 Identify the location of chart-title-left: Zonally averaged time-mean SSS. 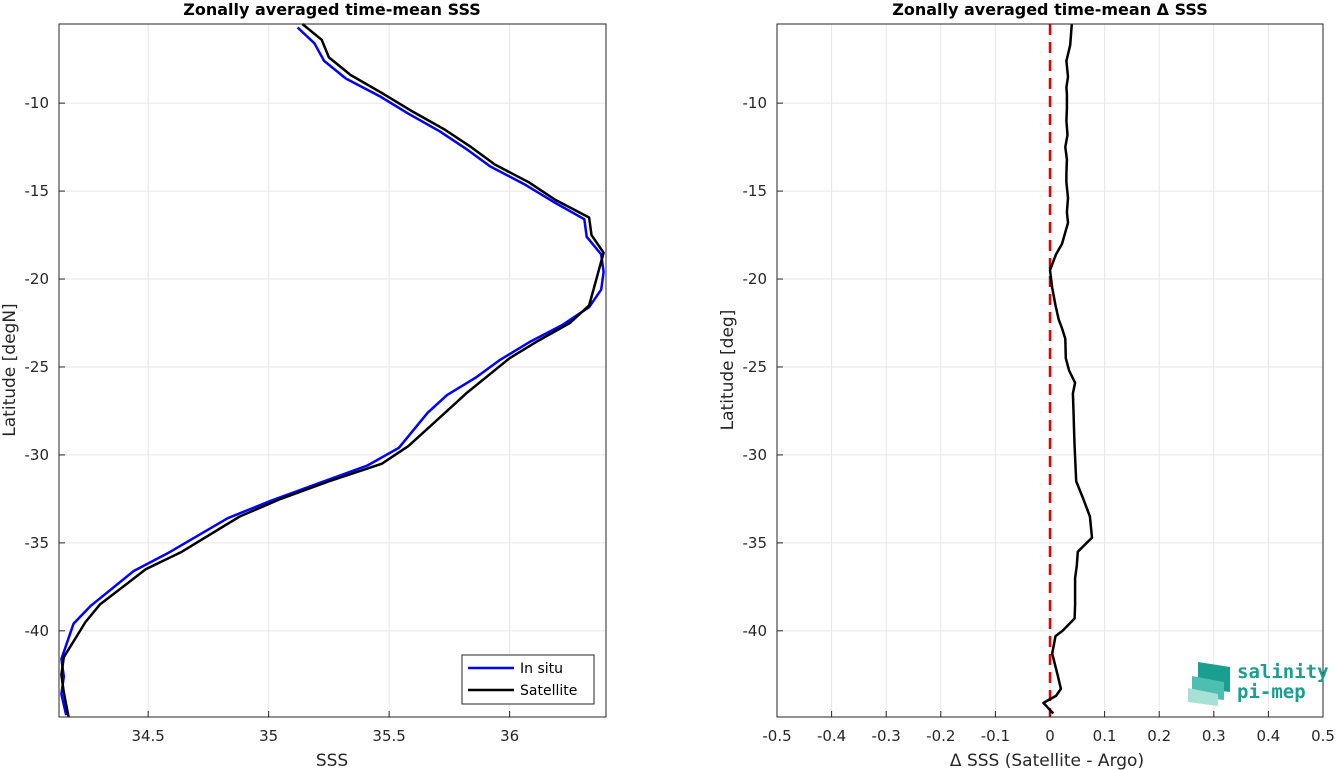
(332, 9).